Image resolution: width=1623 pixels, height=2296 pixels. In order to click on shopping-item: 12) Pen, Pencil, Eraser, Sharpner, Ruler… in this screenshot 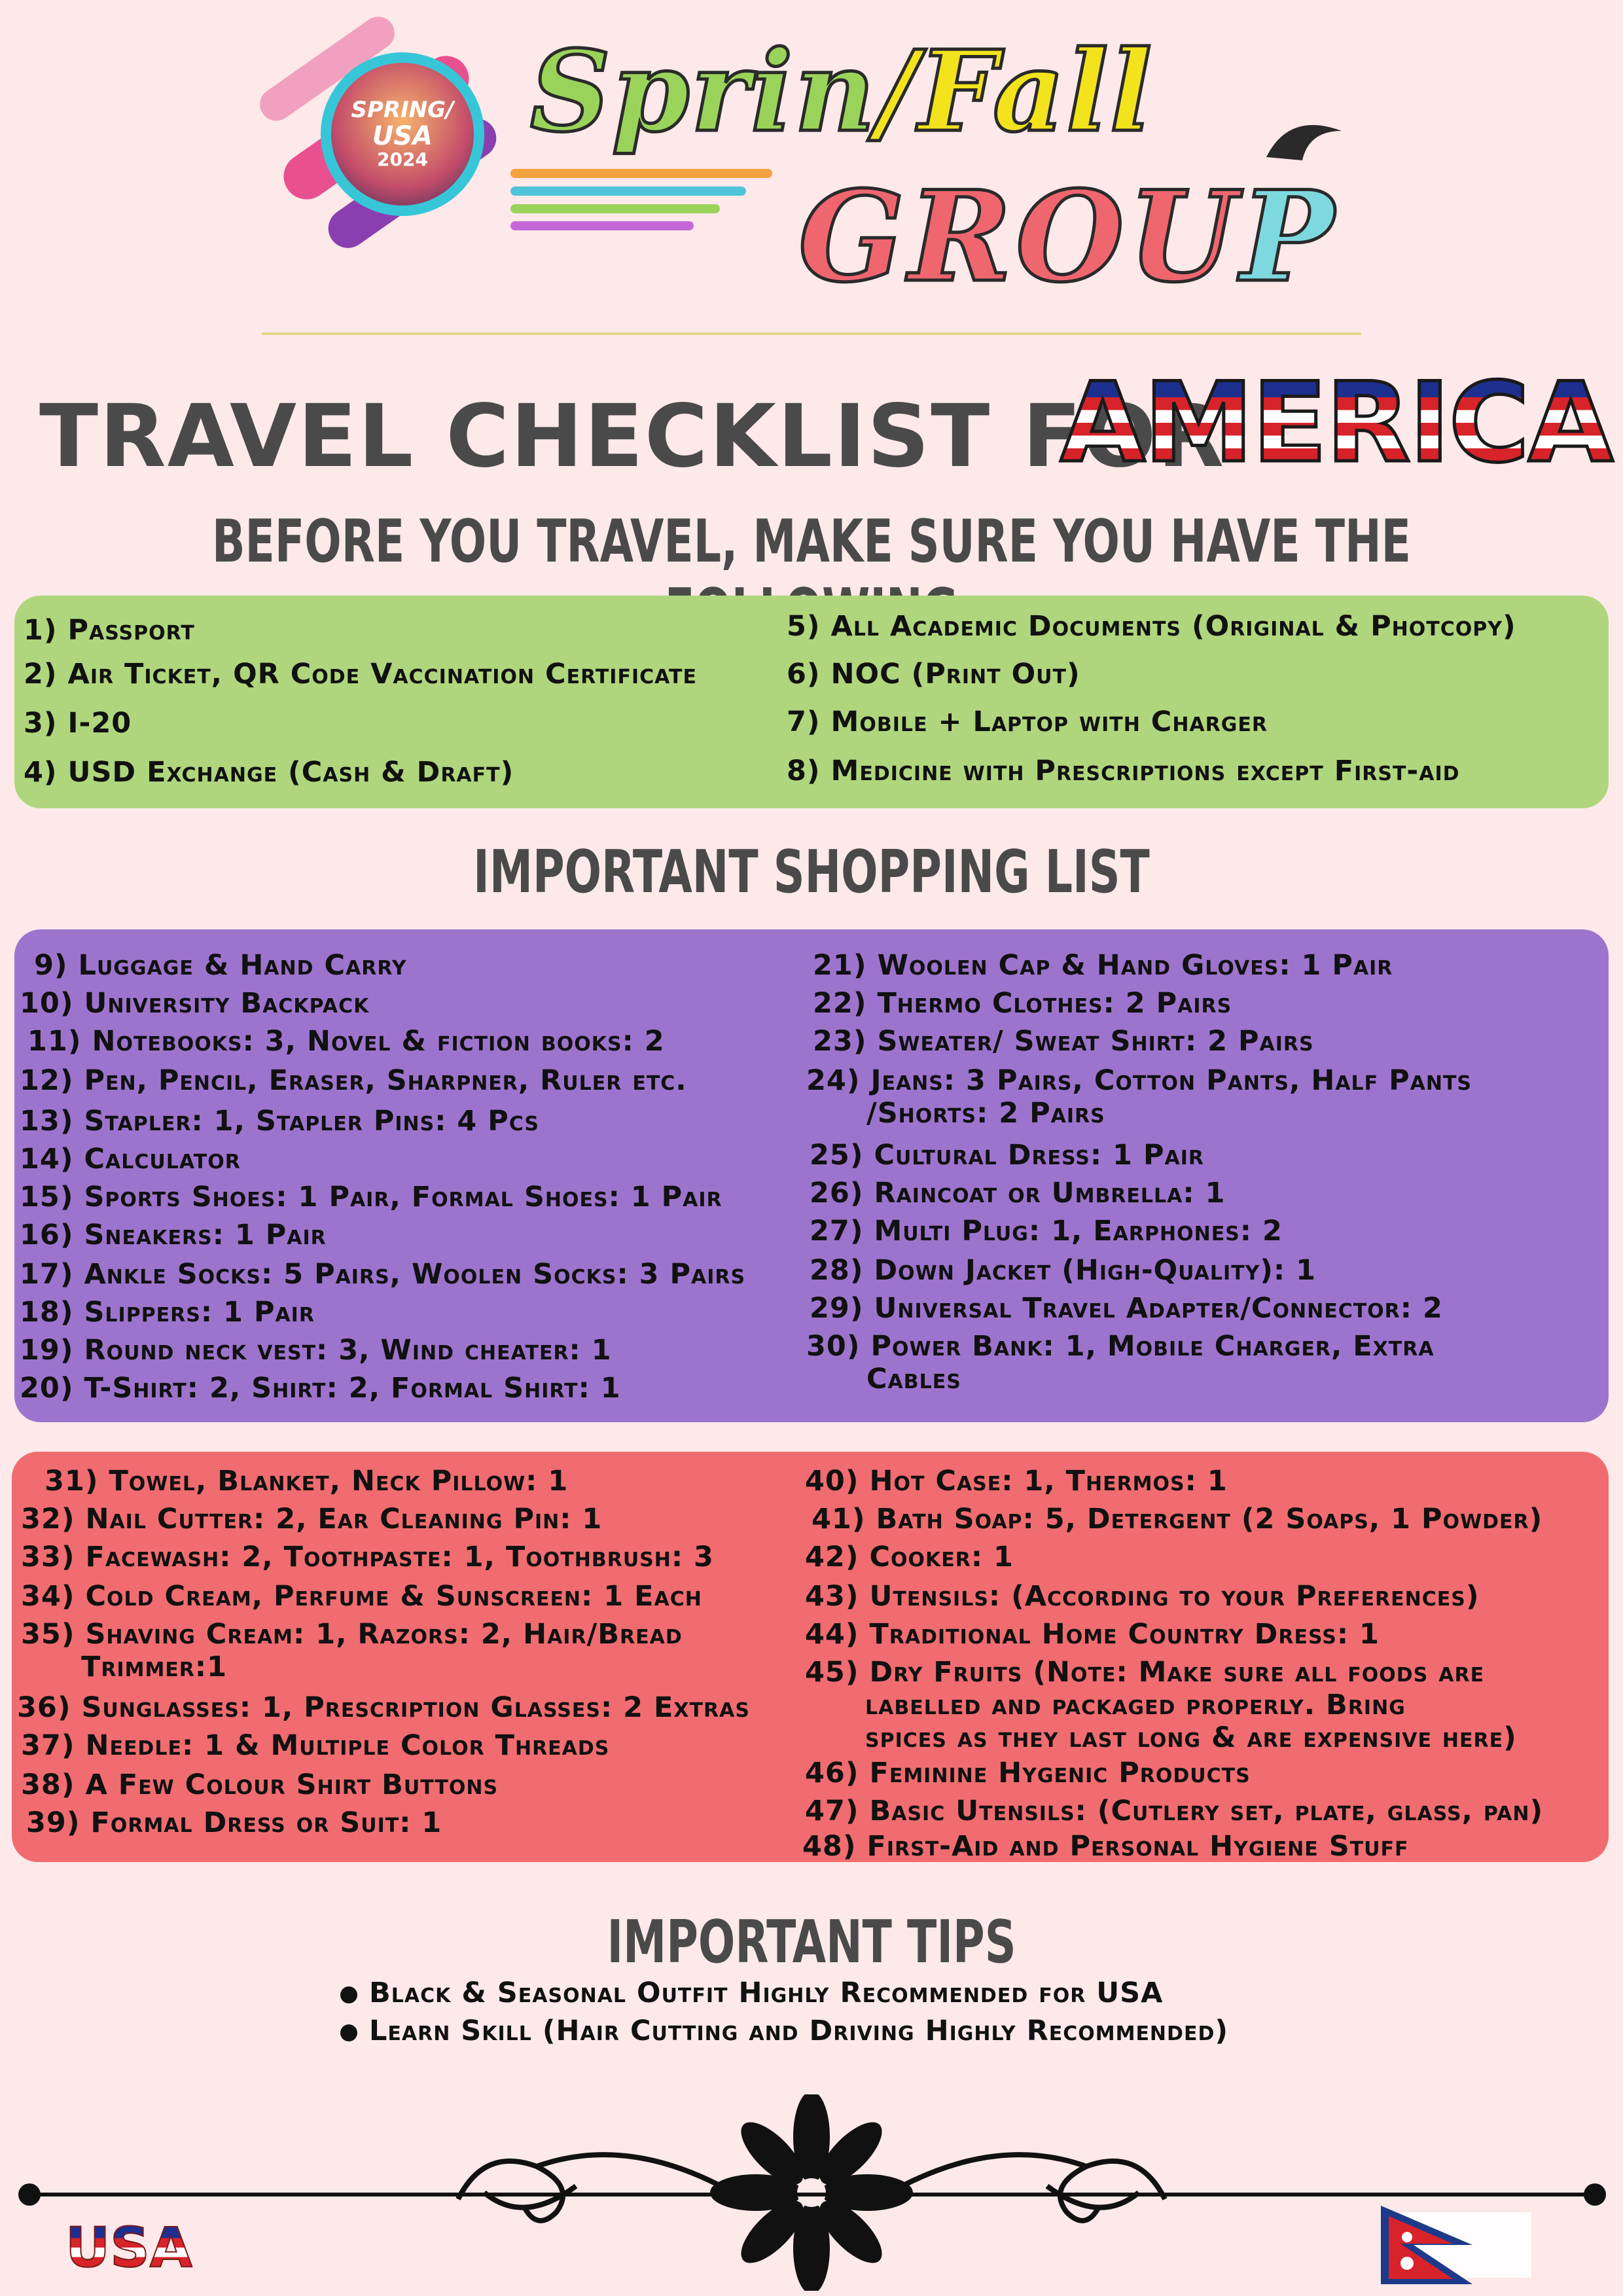, I will do `click(353, 1080)`.